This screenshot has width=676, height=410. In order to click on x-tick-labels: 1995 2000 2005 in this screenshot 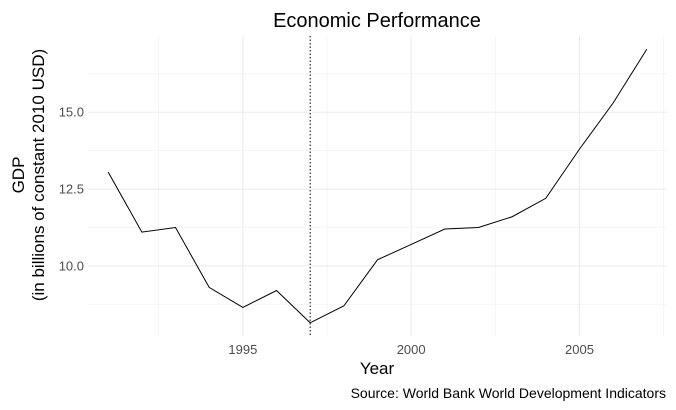, I will do `click(411, 349)`.